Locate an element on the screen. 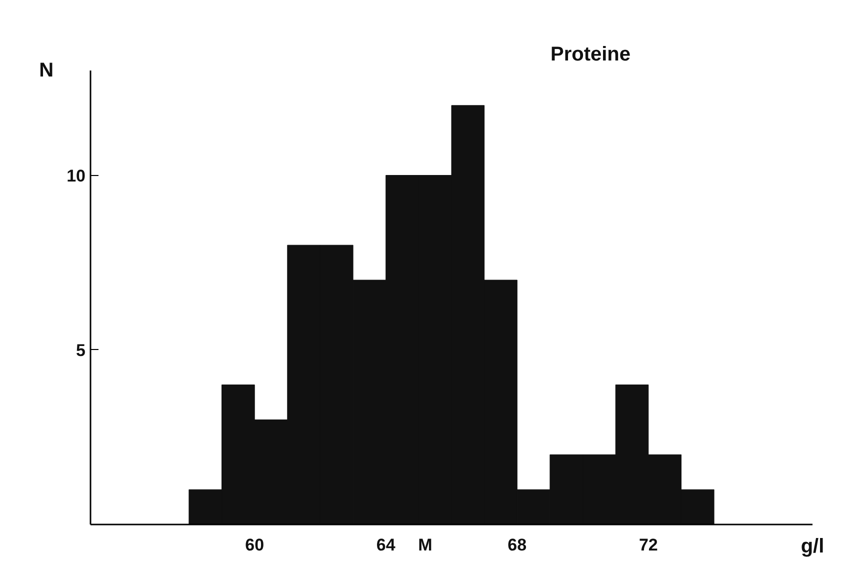  y-axis-title: N is located at coordinates (46, 71).